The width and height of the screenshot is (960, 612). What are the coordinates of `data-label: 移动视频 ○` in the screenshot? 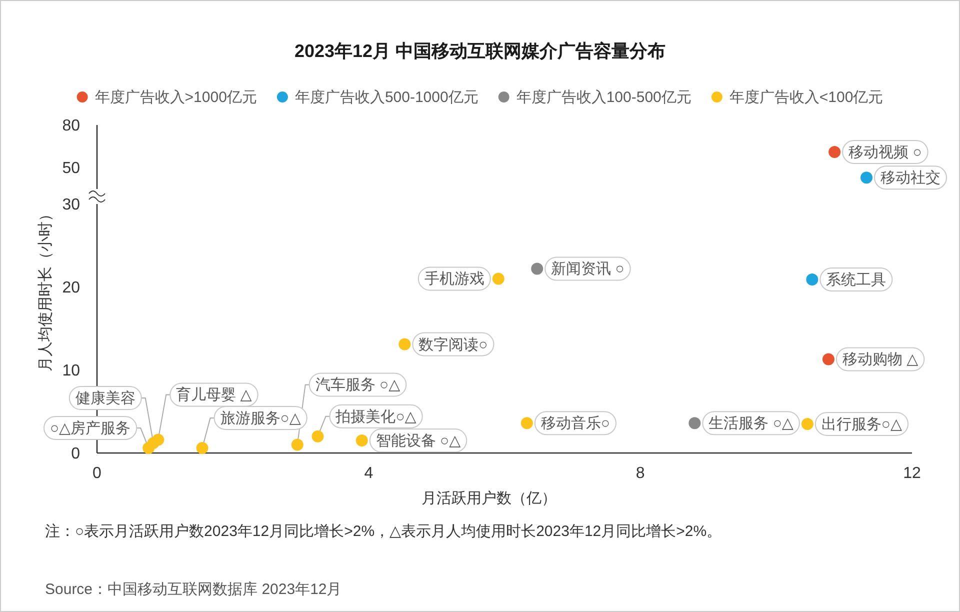 It's located at (885, 153).